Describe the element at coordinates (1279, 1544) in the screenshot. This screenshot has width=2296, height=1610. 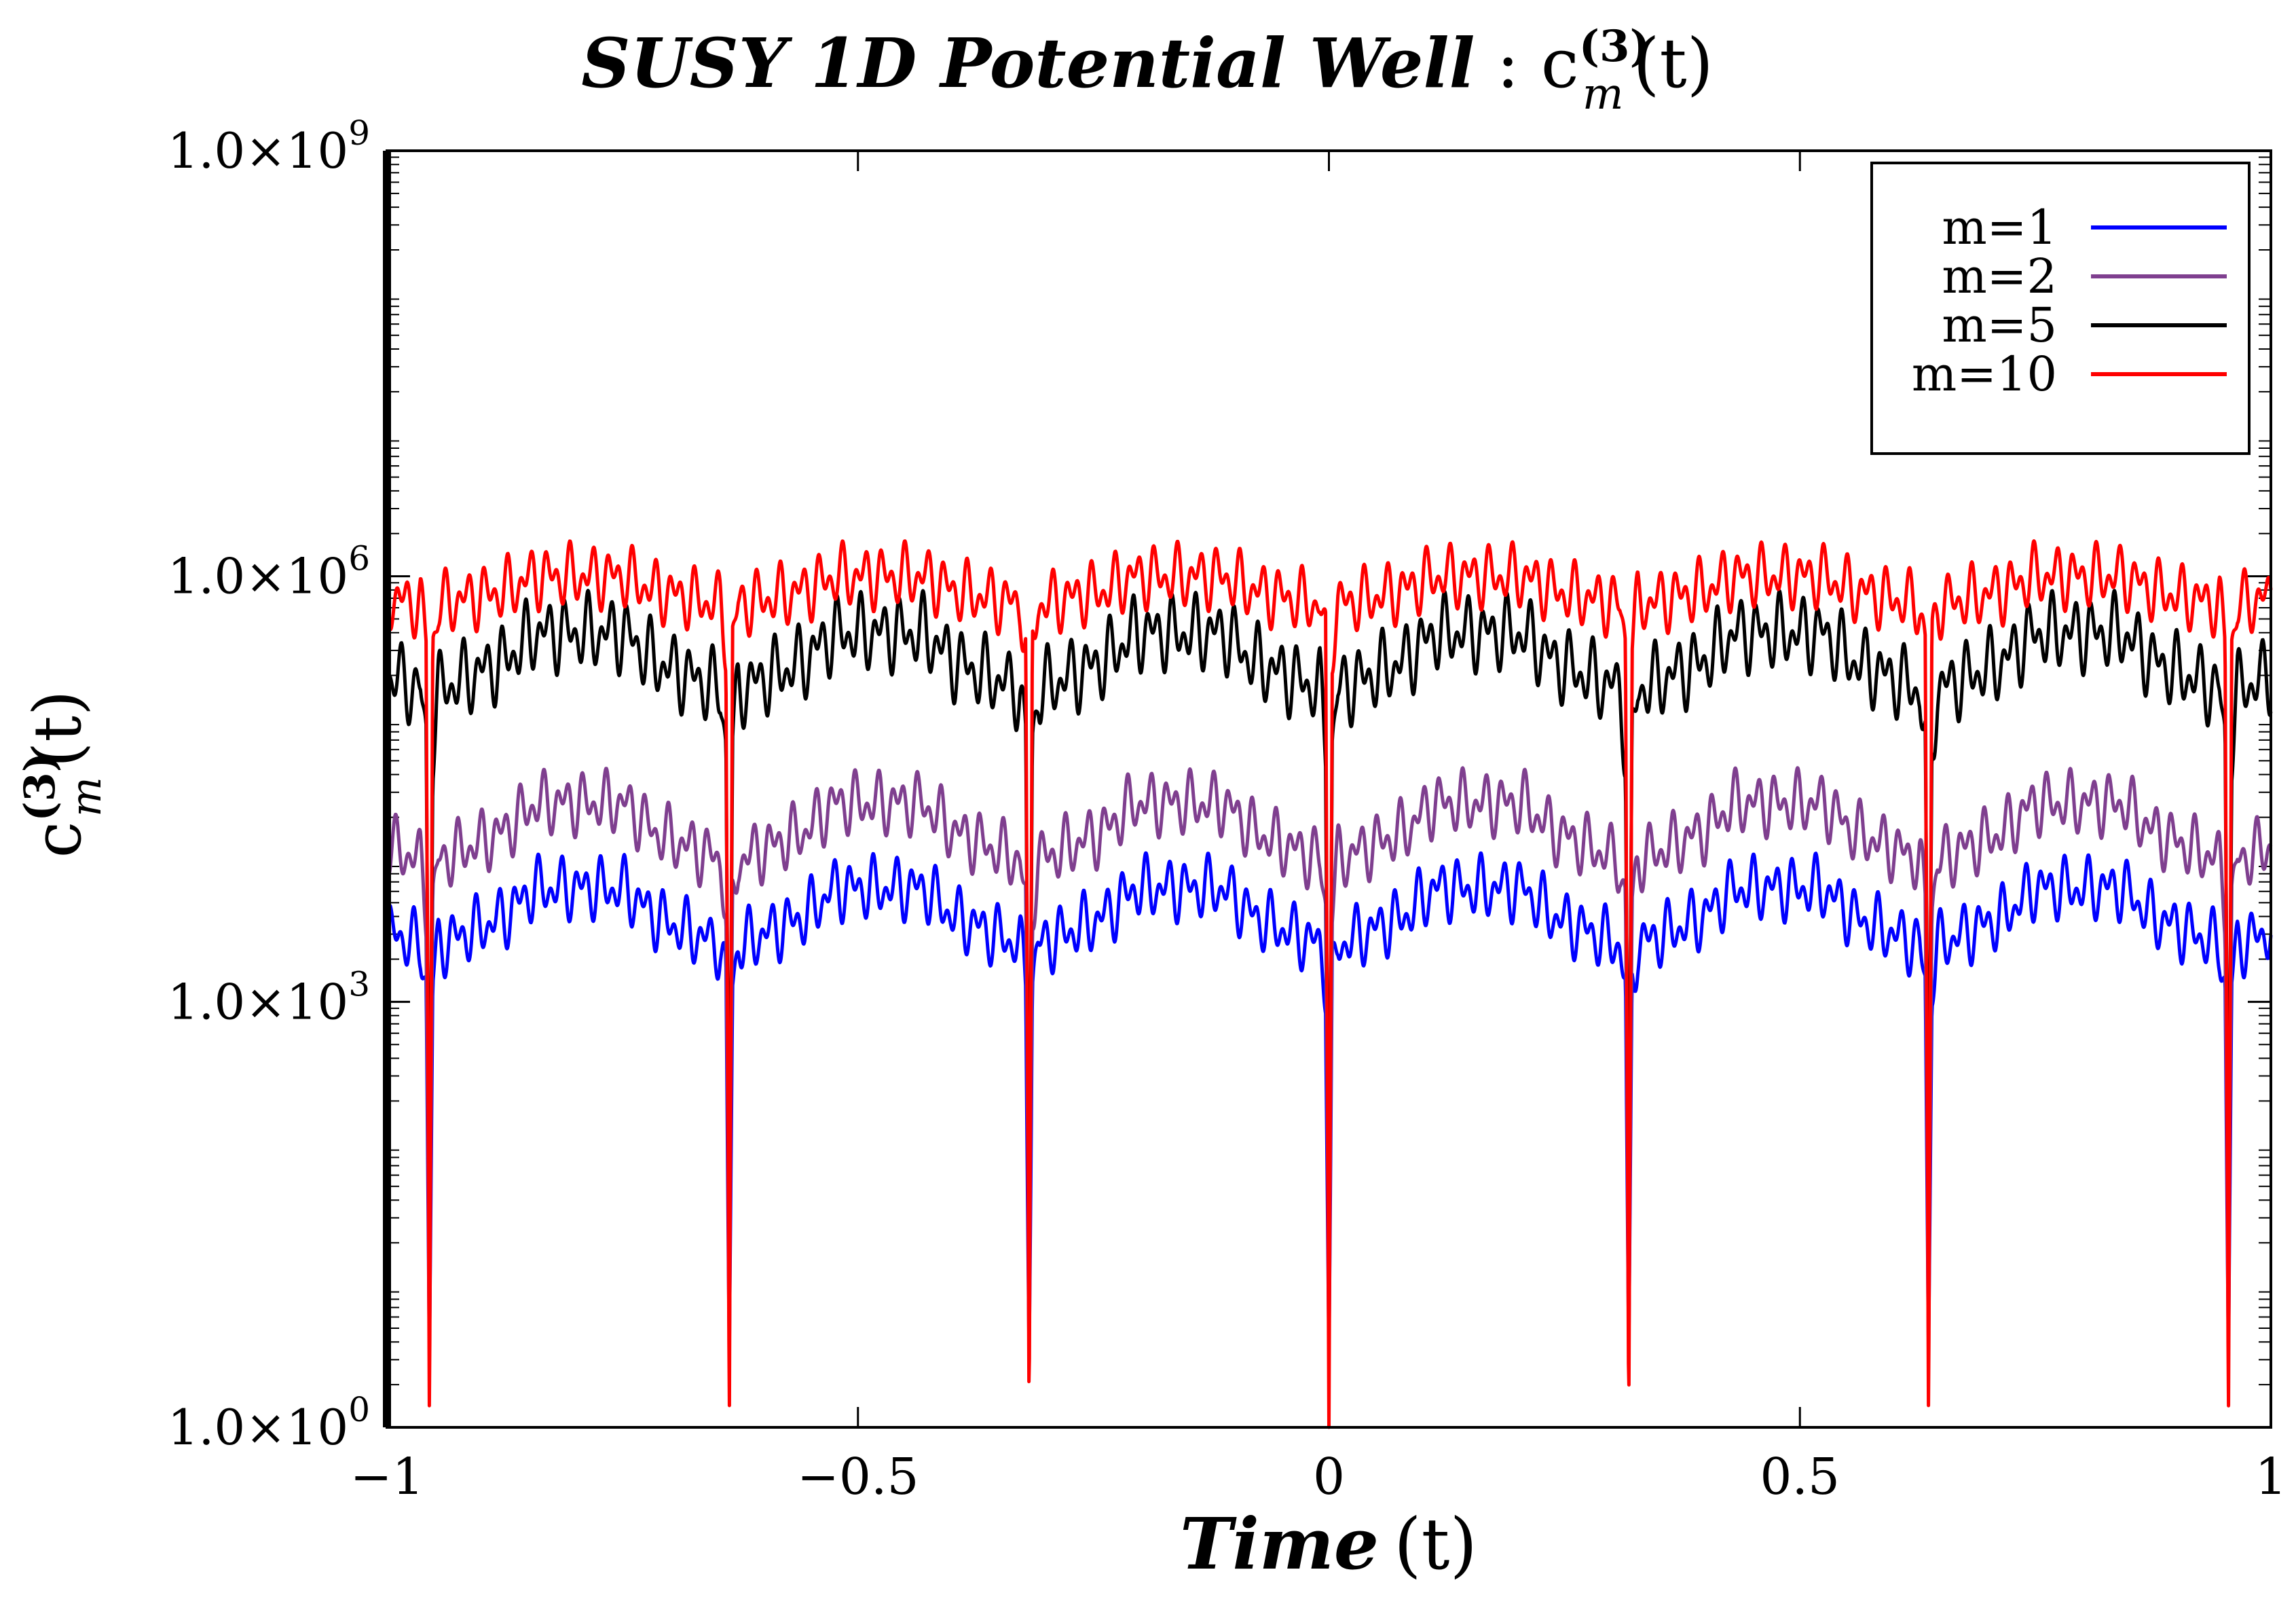
I see `xlabel-main: Time` at that location.